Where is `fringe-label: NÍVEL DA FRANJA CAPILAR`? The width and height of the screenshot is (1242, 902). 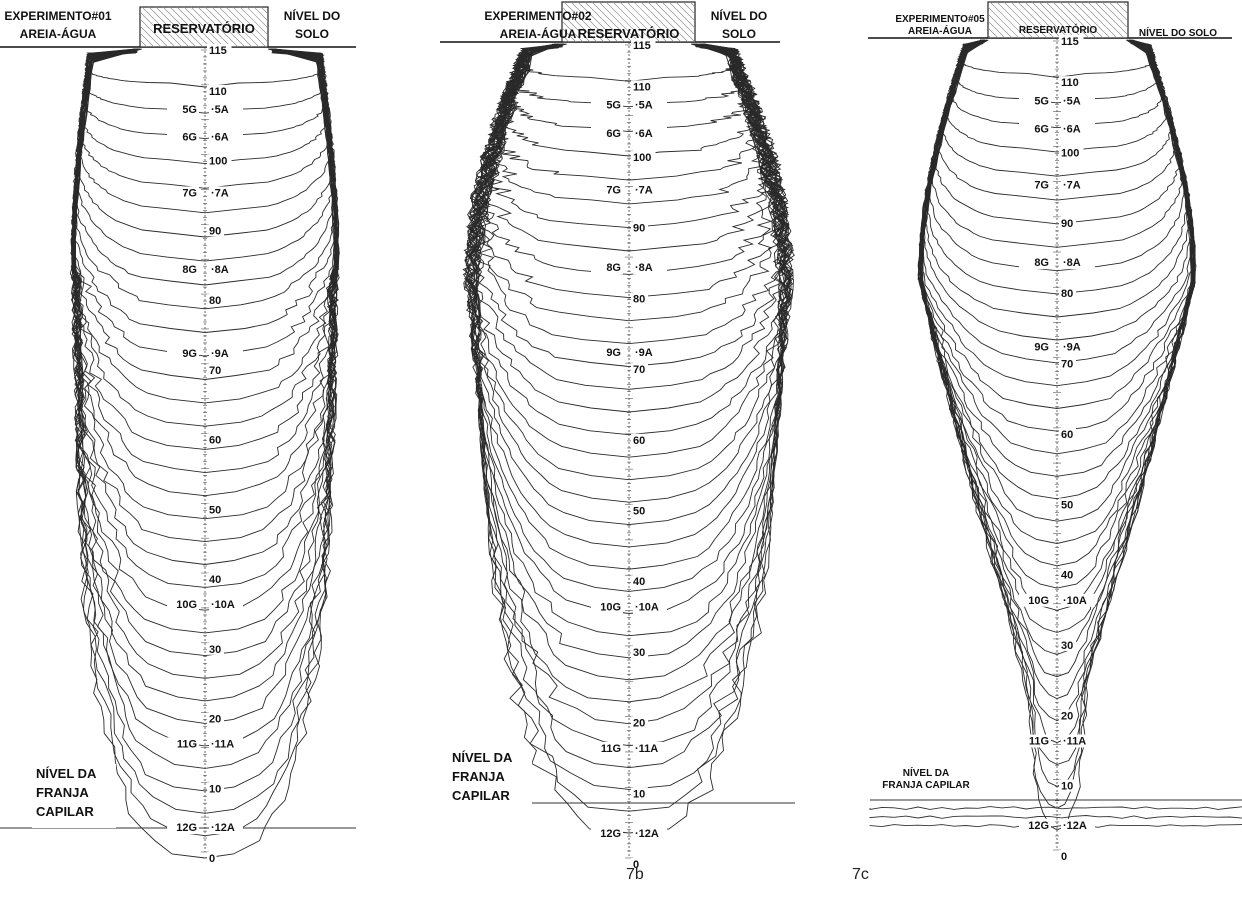
fringe-label: NÍVEL DA FRANJA CAPILAR is located at coordinates (74, 796).